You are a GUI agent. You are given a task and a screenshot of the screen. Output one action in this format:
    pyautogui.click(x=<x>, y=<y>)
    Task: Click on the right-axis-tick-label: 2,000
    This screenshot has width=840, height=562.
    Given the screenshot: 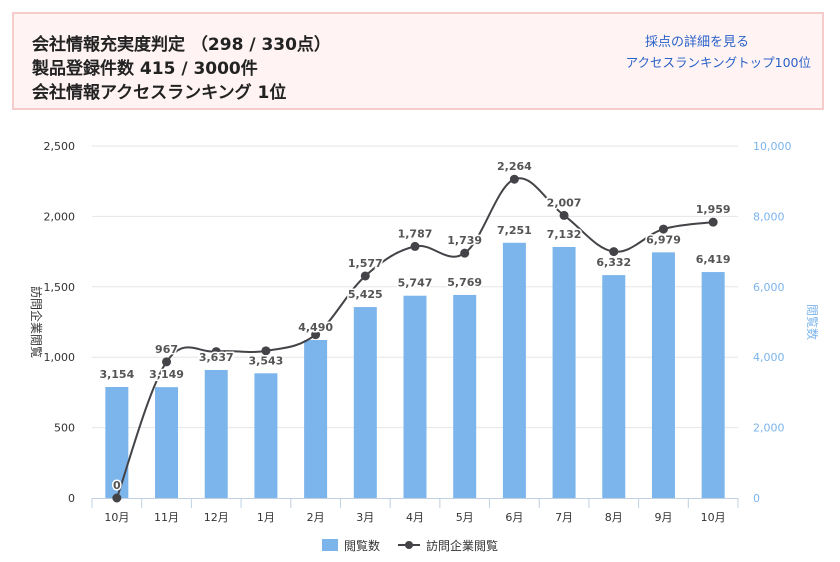 What is the action you would take?
    pyautogui.click(x=769, y=428)
    